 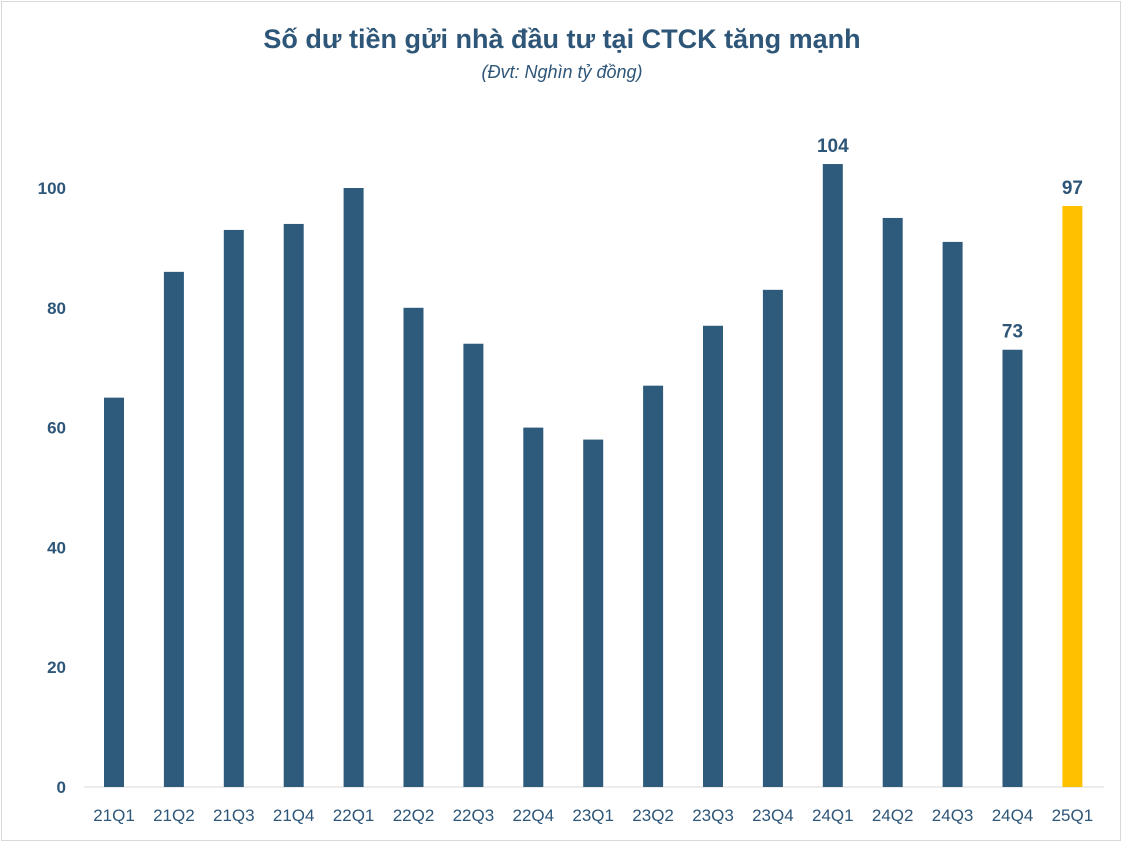 What do you see at coordinates (52, 188) in the screenshot?
I see `y-tick-label: 100` at bounding box center [52, 188].